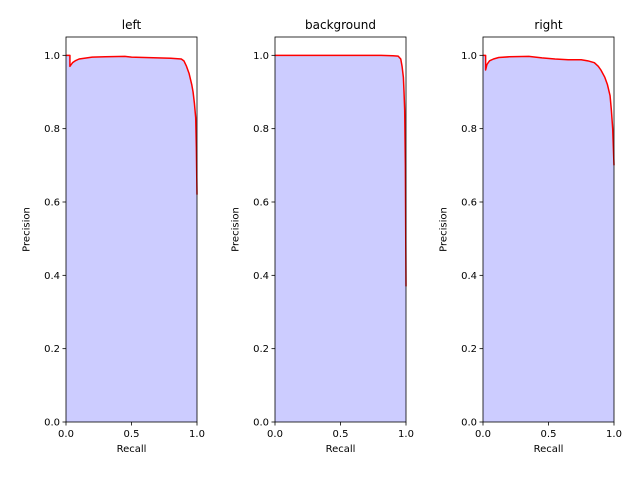 The image size is (640, 480). I want to click on subplot-title: background, so click(340, 25).